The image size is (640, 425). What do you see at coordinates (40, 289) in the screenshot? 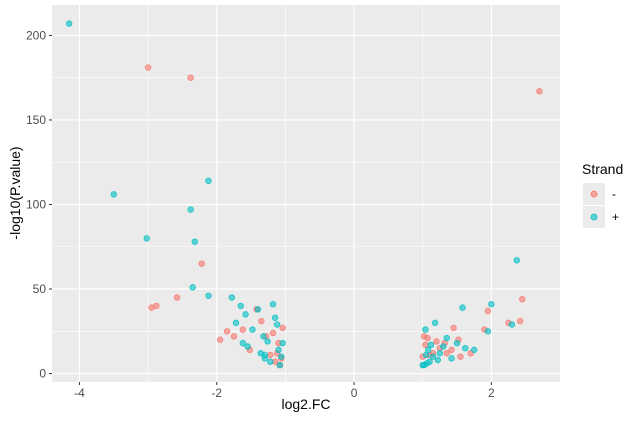
I see `y-tick-label: 50` at bounding box center [40, 289].